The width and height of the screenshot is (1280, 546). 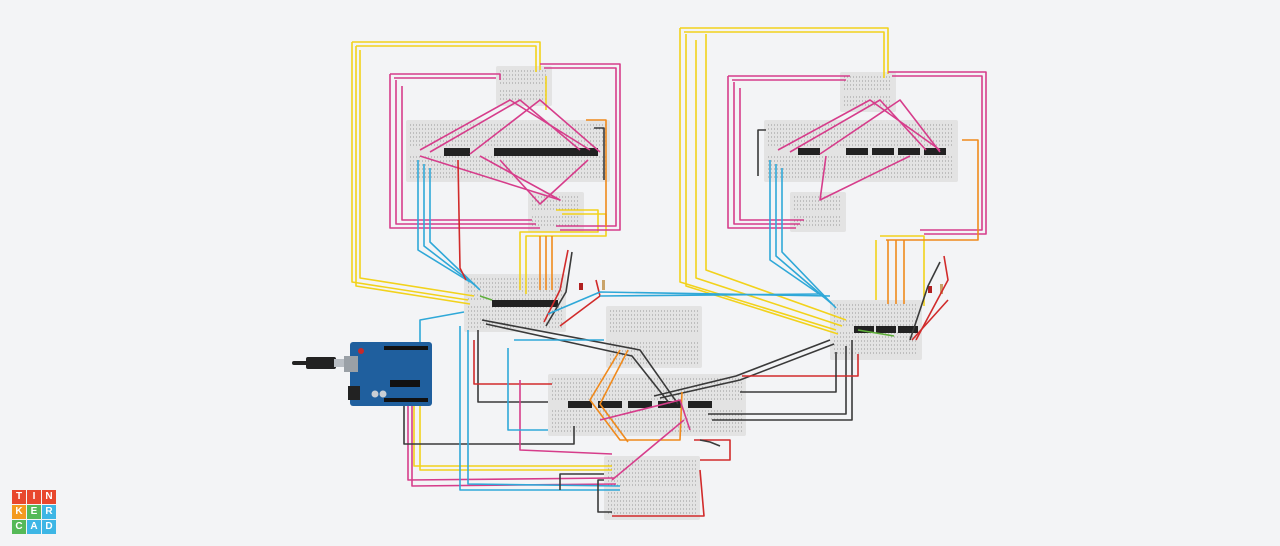 What do you see at coordinates (361, 351) in the screenshot?
I see `reset-button` at bounding box center [361, 351].